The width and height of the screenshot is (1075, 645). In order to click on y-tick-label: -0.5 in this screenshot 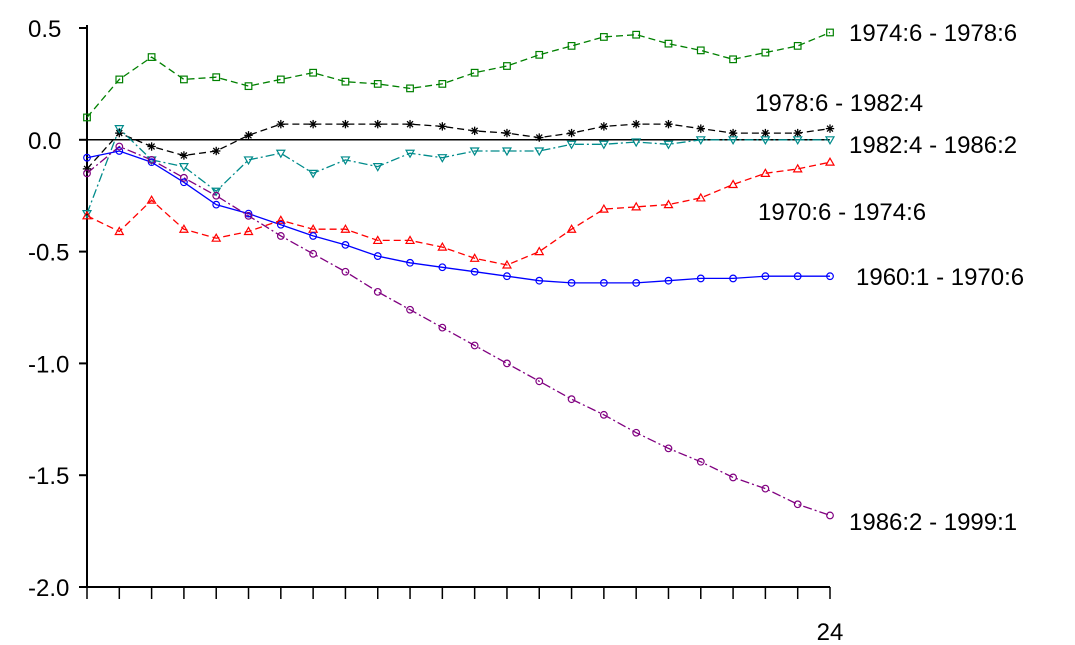, I will do `click(48, 253)`.